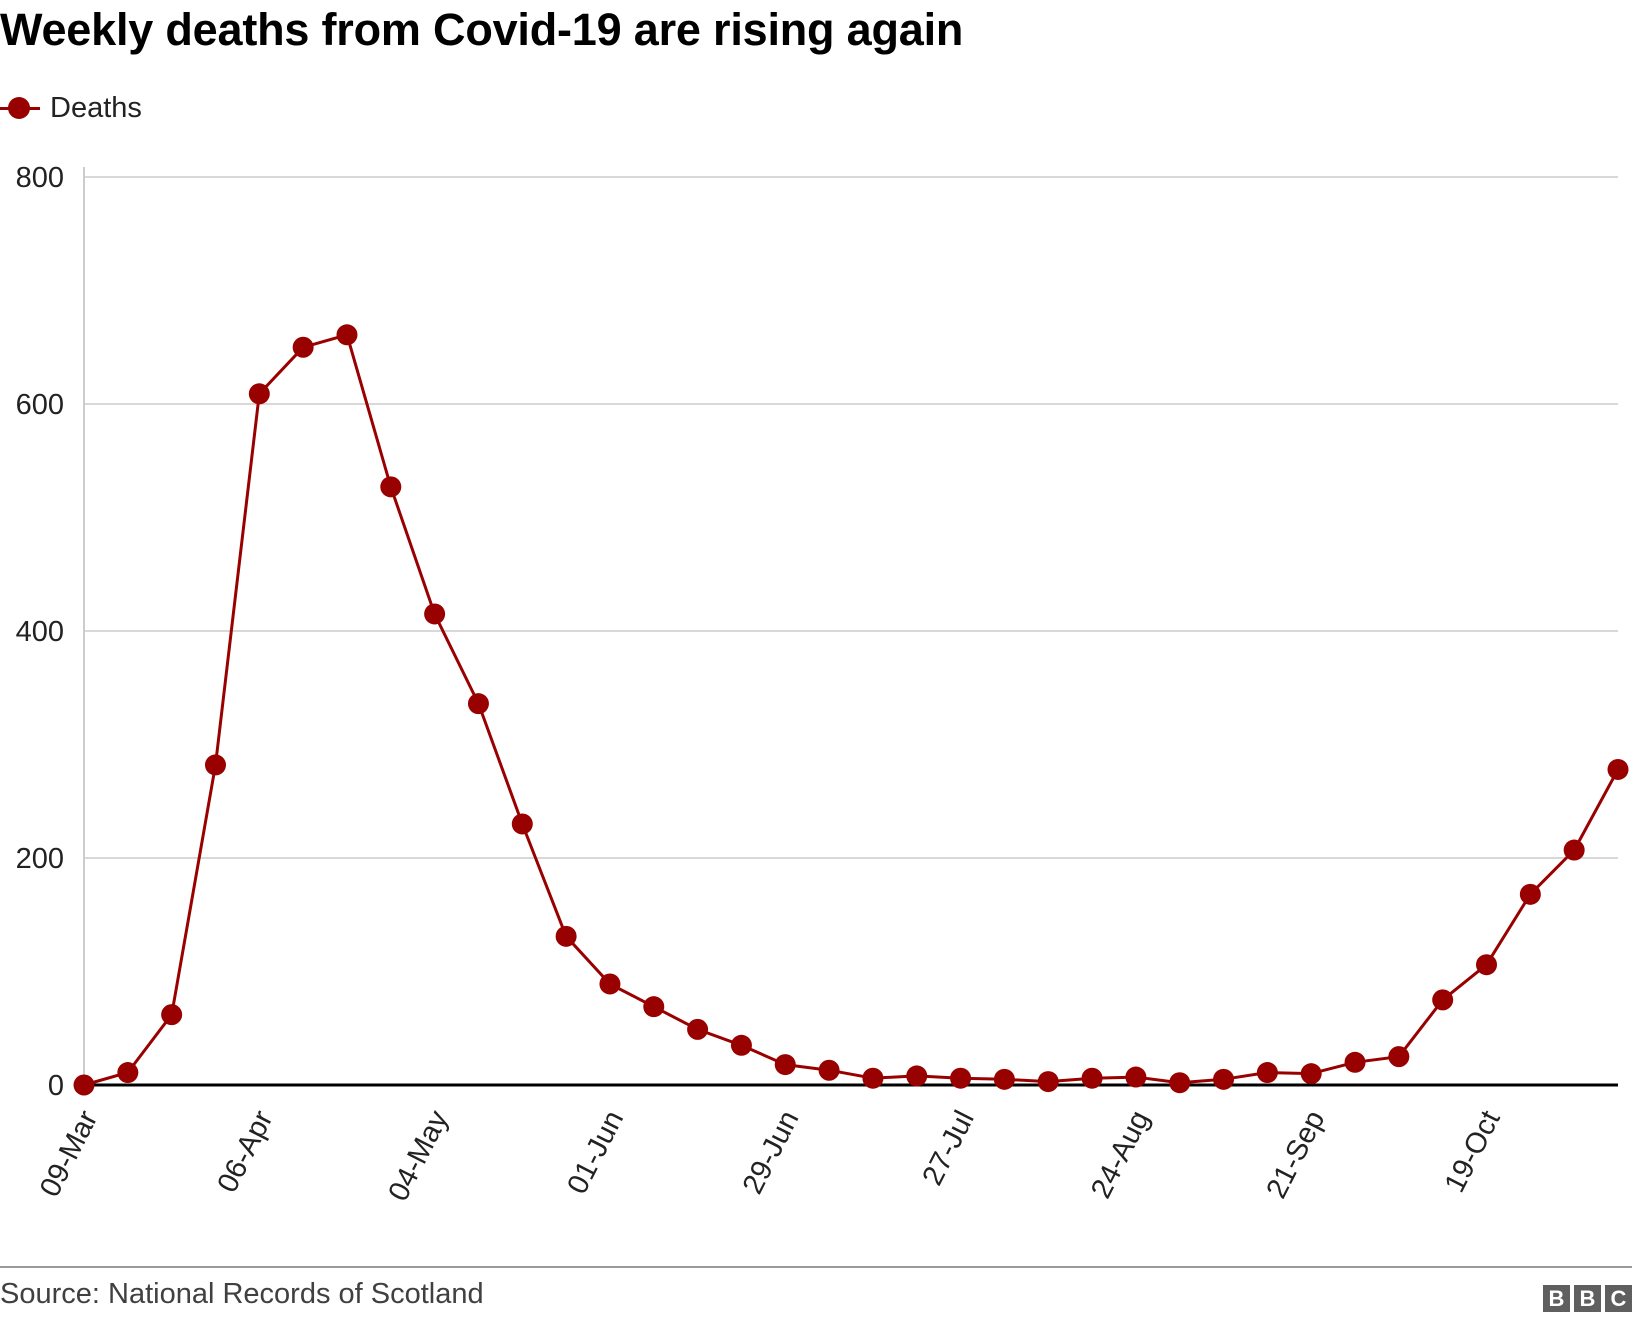 Image resolution: width=1632 pixels, height=1320 pixels. What do you see at coordinates (40, 178) in the screenshot?
I see `y-tick-label: 800` at bounding box center [40, 178].